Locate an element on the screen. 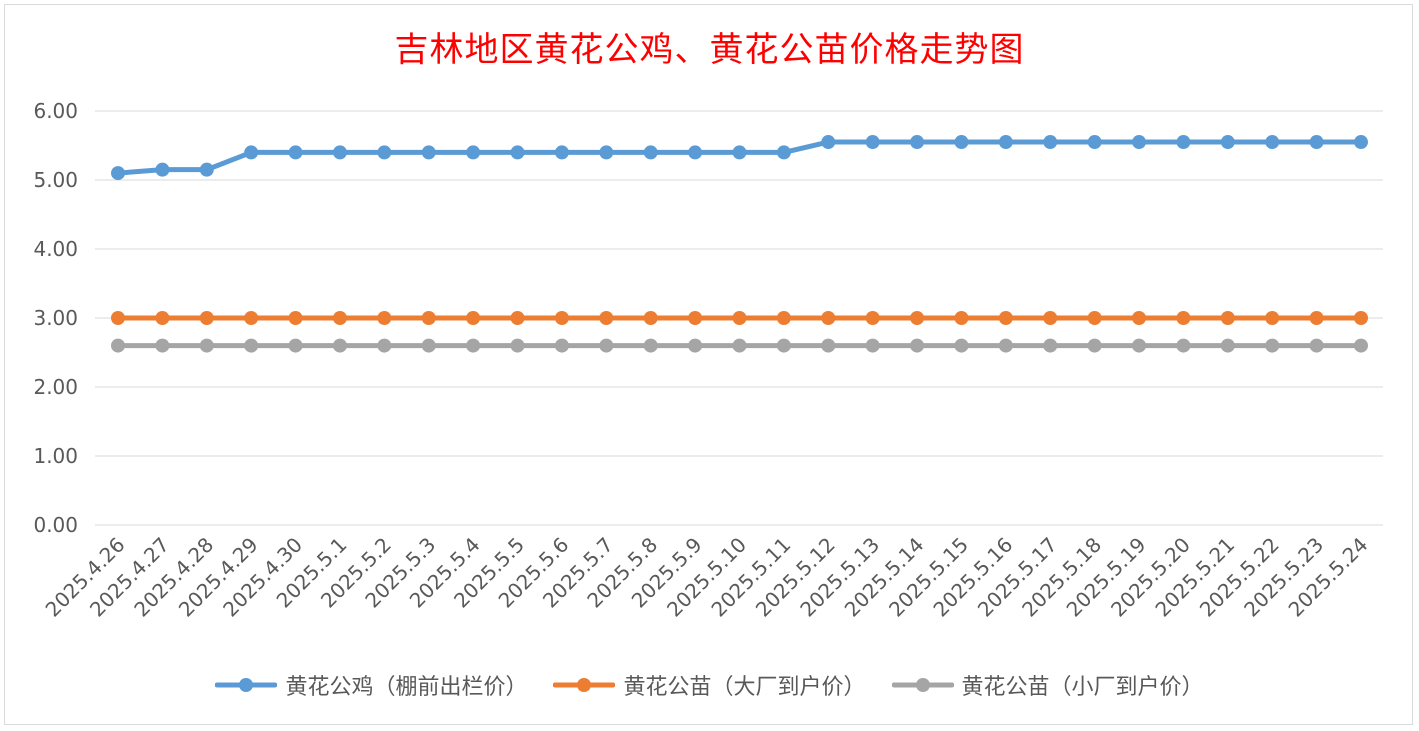 Image resolution: width=1419 pixels, height=731 pixels. legend: 黄花公鸡（棚前出栏价） 黄花公苗（大厂到户价） 黄花公苗（小厂到户价） is located at coordinates (709, 685).